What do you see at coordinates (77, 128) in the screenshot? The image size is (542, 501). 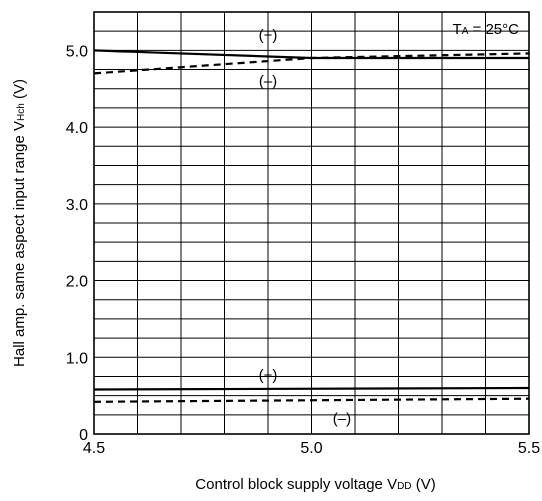 I see `y-tick-label: 4.0` at bounding box center [77, 128].